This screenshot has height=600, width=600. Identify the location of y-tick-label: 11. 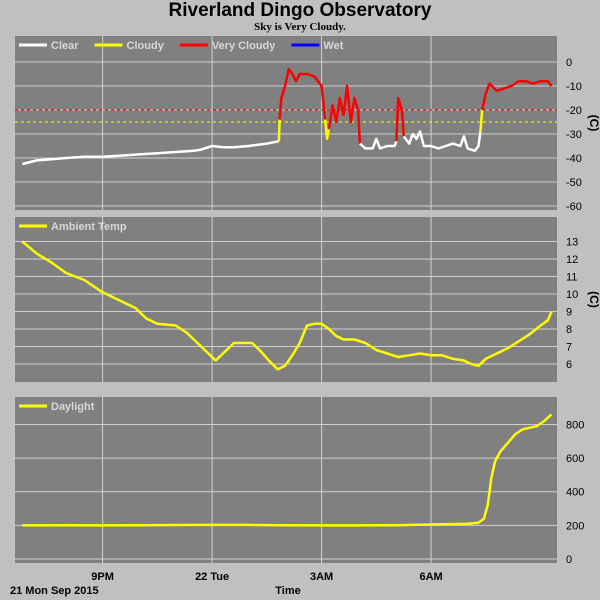
(571, 278).